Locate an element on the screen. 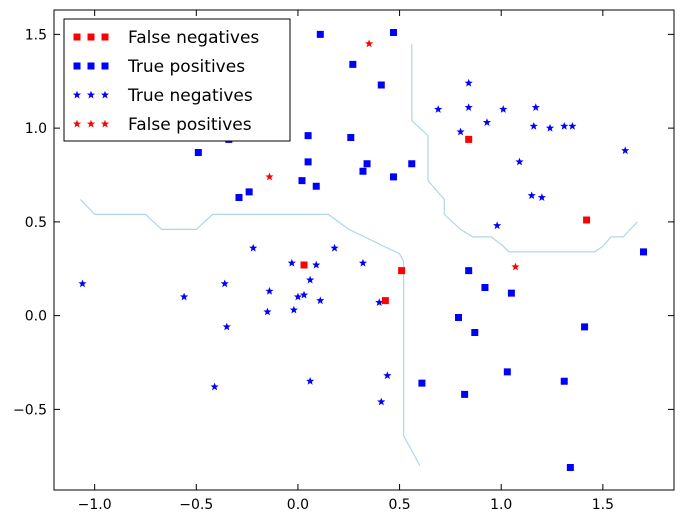 The width and height of the screenshot is (682, 523). legend-label: True positives is located at coordinates (186, 67).